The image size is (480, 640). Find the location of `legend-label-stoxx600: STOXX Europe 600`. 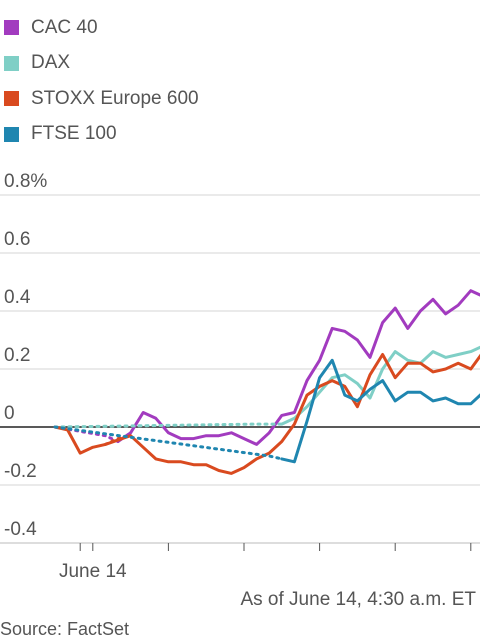

legend-label-stoxx600: STOXX Europe 600 is located at coordinates (115, 98).